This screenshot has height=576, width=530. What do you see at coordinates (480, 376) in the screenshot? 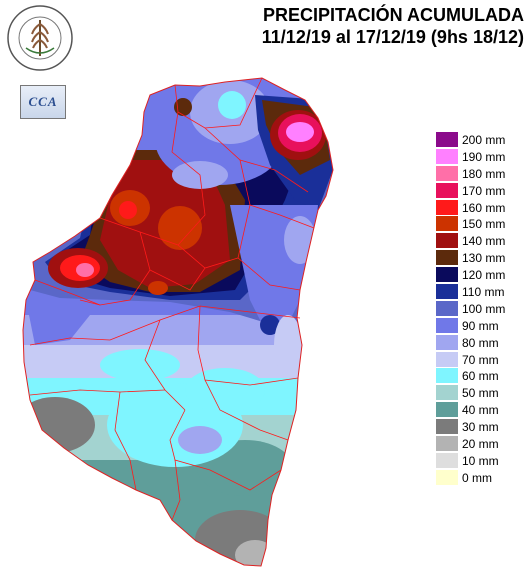
I see `legend-label: 60 mm` at bounding box center [480, 376].